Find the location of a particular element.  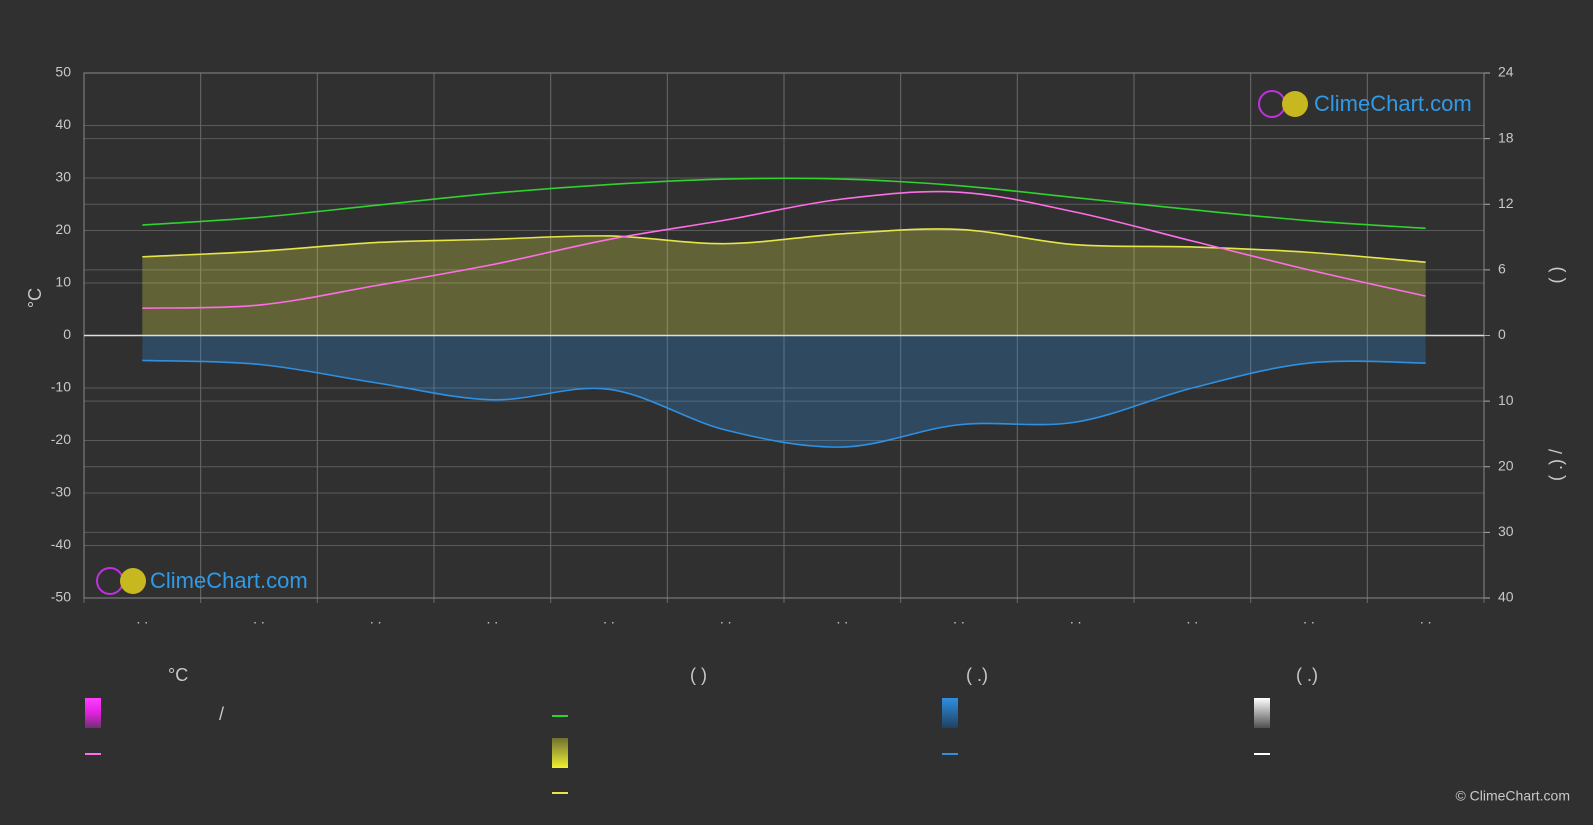

y2-tick-label: 6 is located at coordinates (1502, 269).